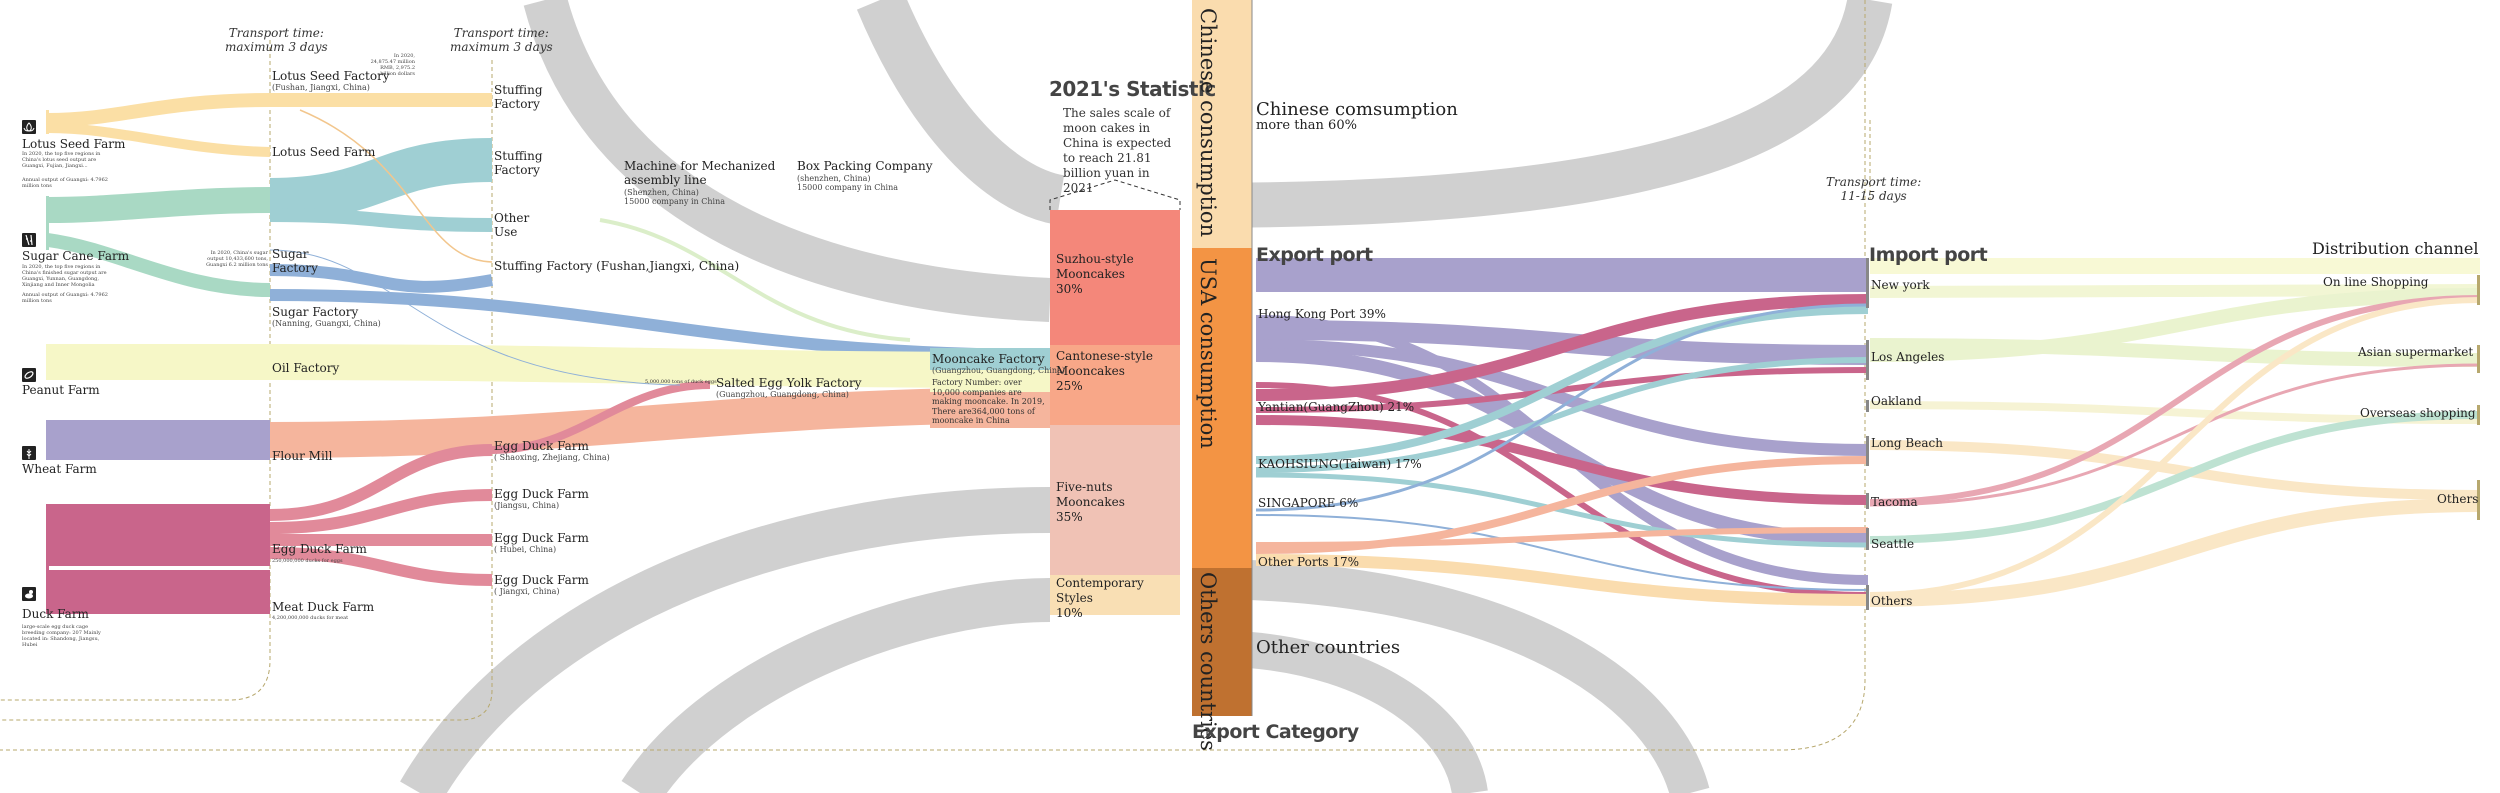 The height and width of the screenshot is (793, 2500). Describe the element at coordinates (1308, 503) in the screenshot. I see `export-port-singapore: SINGAPORE 6%` at that location.